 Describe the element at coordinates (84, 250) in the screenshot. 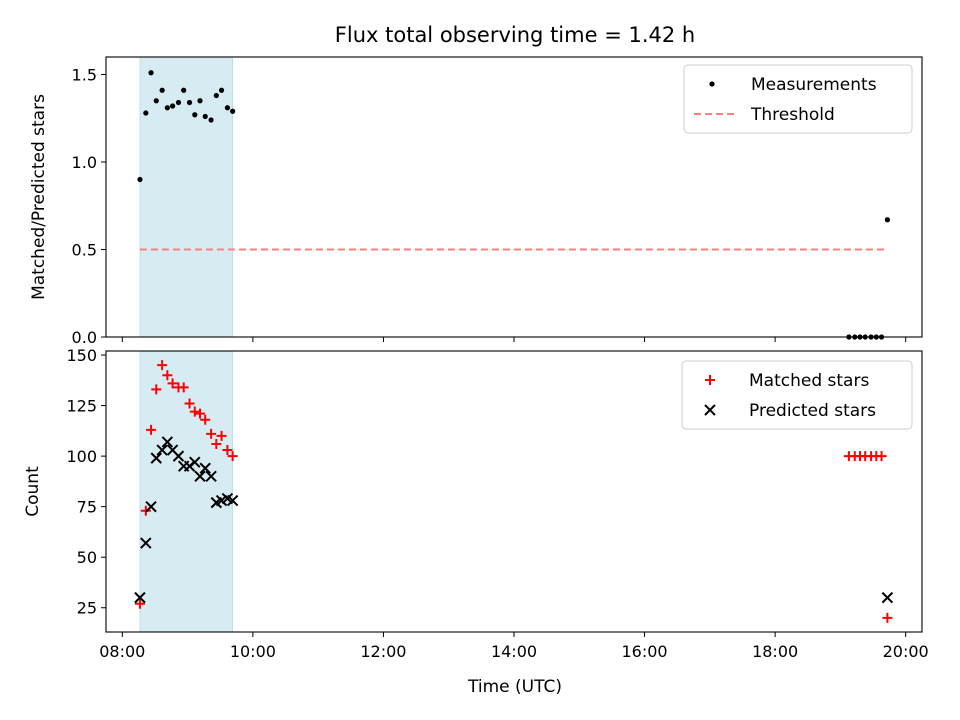

I see `y-tick-label: 0.5` at that location.